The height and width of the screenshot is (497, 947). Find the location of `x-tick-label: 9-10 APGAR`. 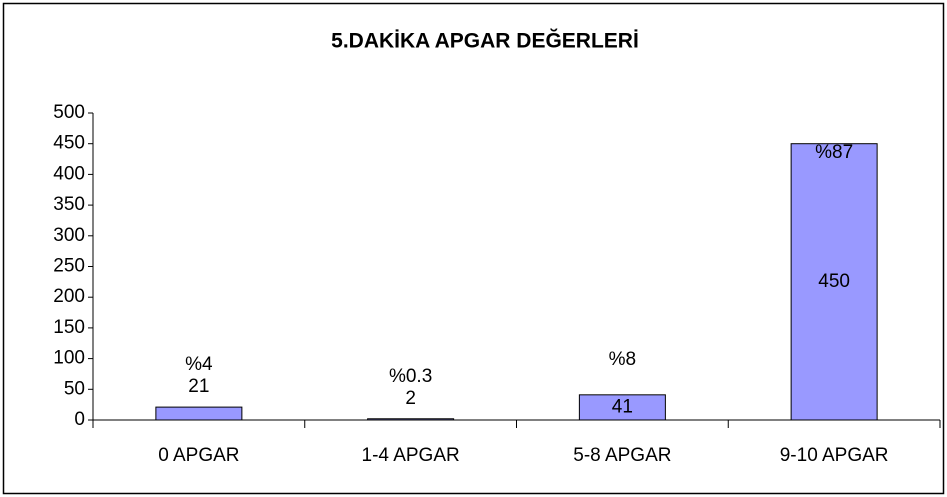

x-tick-label: 9-10 APGAR is located at coordinates (834, 455).